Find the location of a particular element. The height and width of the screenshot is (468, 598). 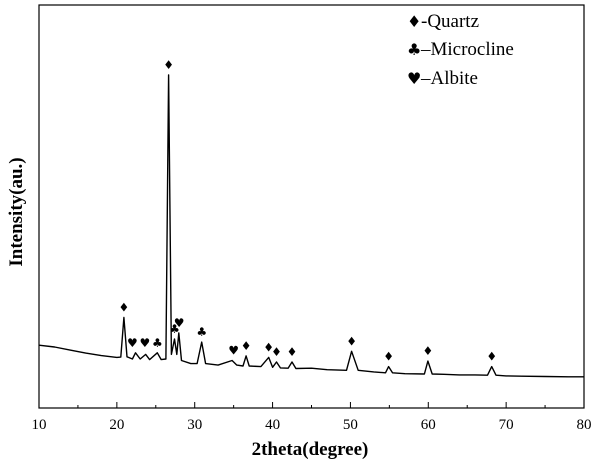

x-tick-label-40: 40 is located at coordinates (272, 425).